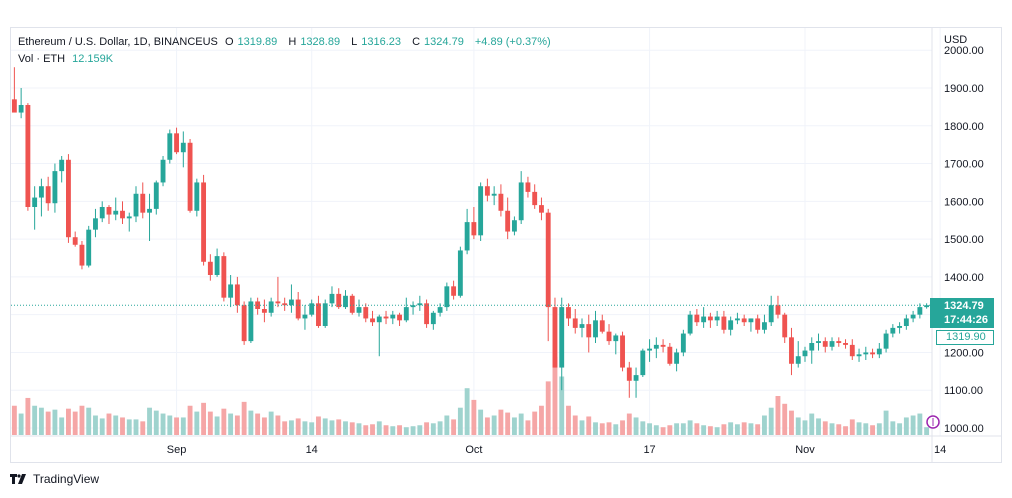 The height and width of the screenshot is (498, 1012). Describe the element at coordinates (416, 42) in the screenshot. I see `close-label: C` at that location.